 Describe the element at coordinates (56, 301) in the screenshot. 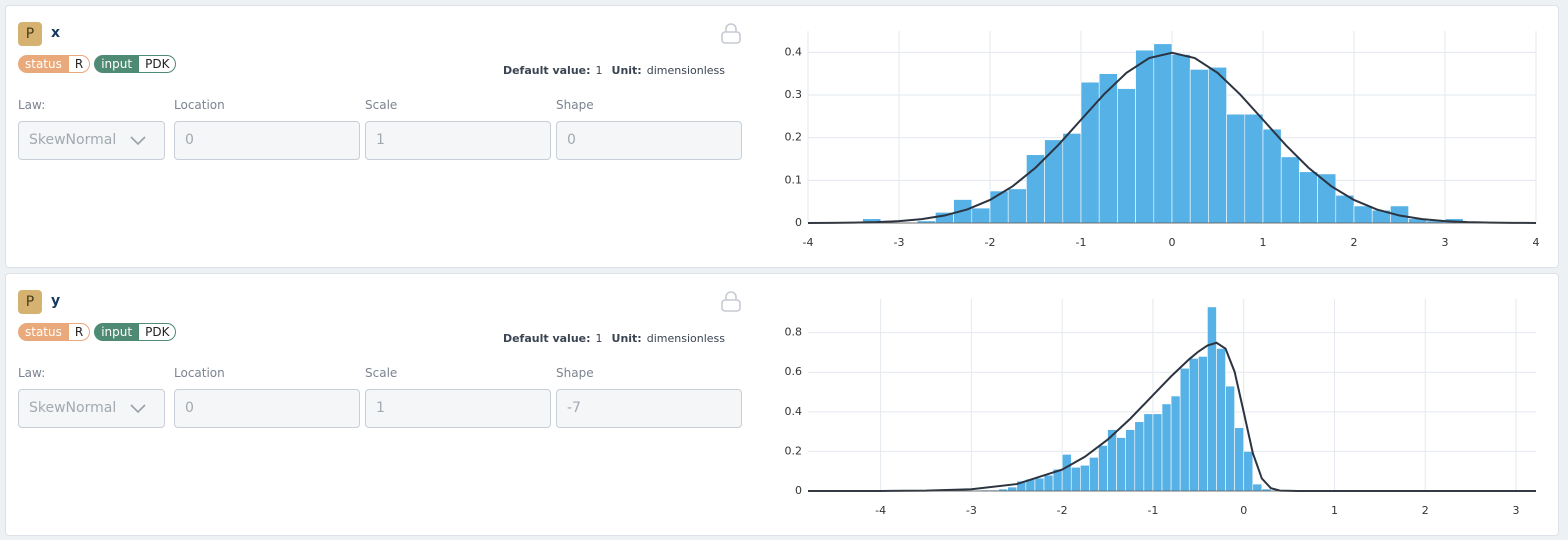

I see `parameter-name: y` at that location.